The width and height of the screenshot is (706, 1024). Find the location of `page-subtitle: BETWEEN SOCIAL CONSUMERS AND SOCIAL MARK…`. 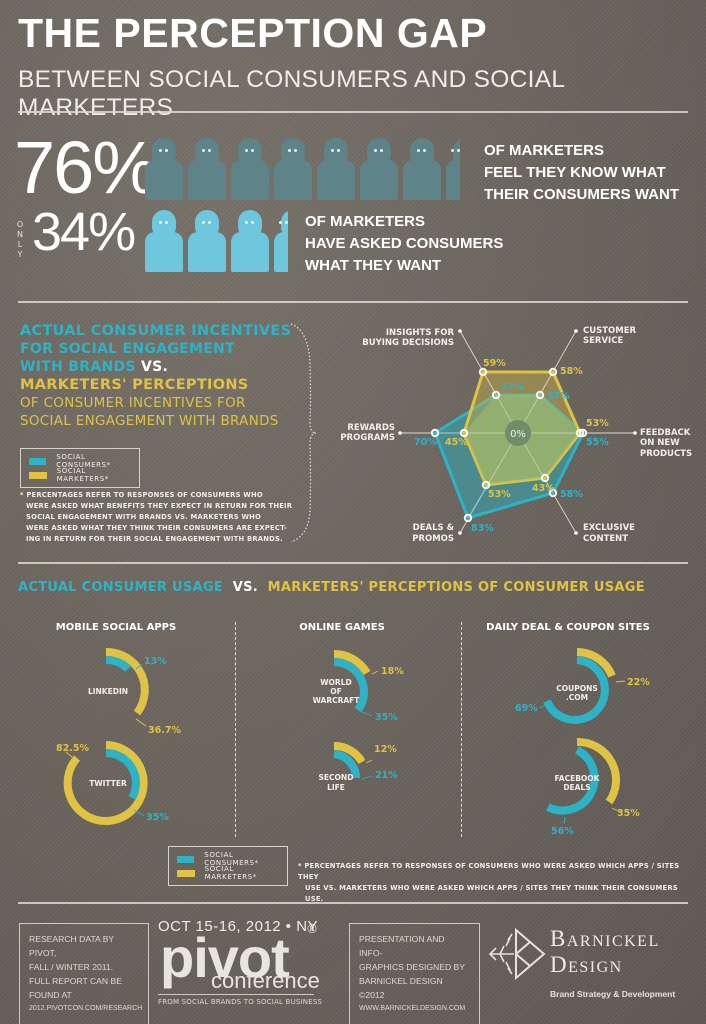

page-subtitle: BETWEEN SOCIAL CONSUMERS AND SOCIAL MARK… is located at coordinates (291, 93).